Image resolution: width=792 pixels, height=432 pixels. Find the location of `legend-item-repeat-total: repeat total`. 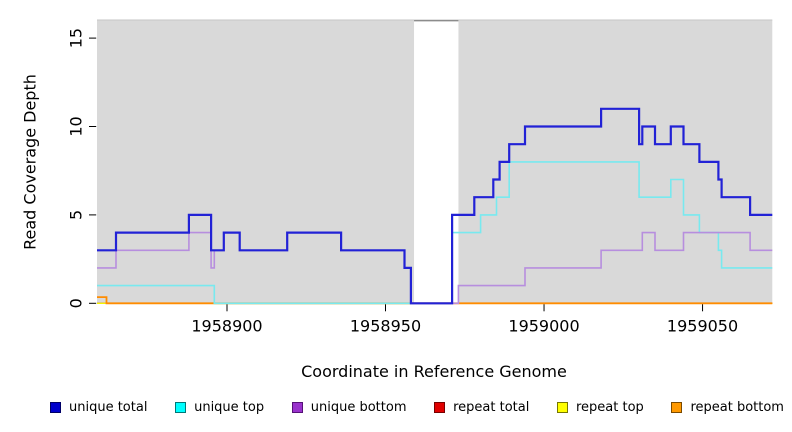

legend-item-repeat-total: repeat total is located at coordinates (481, 407).